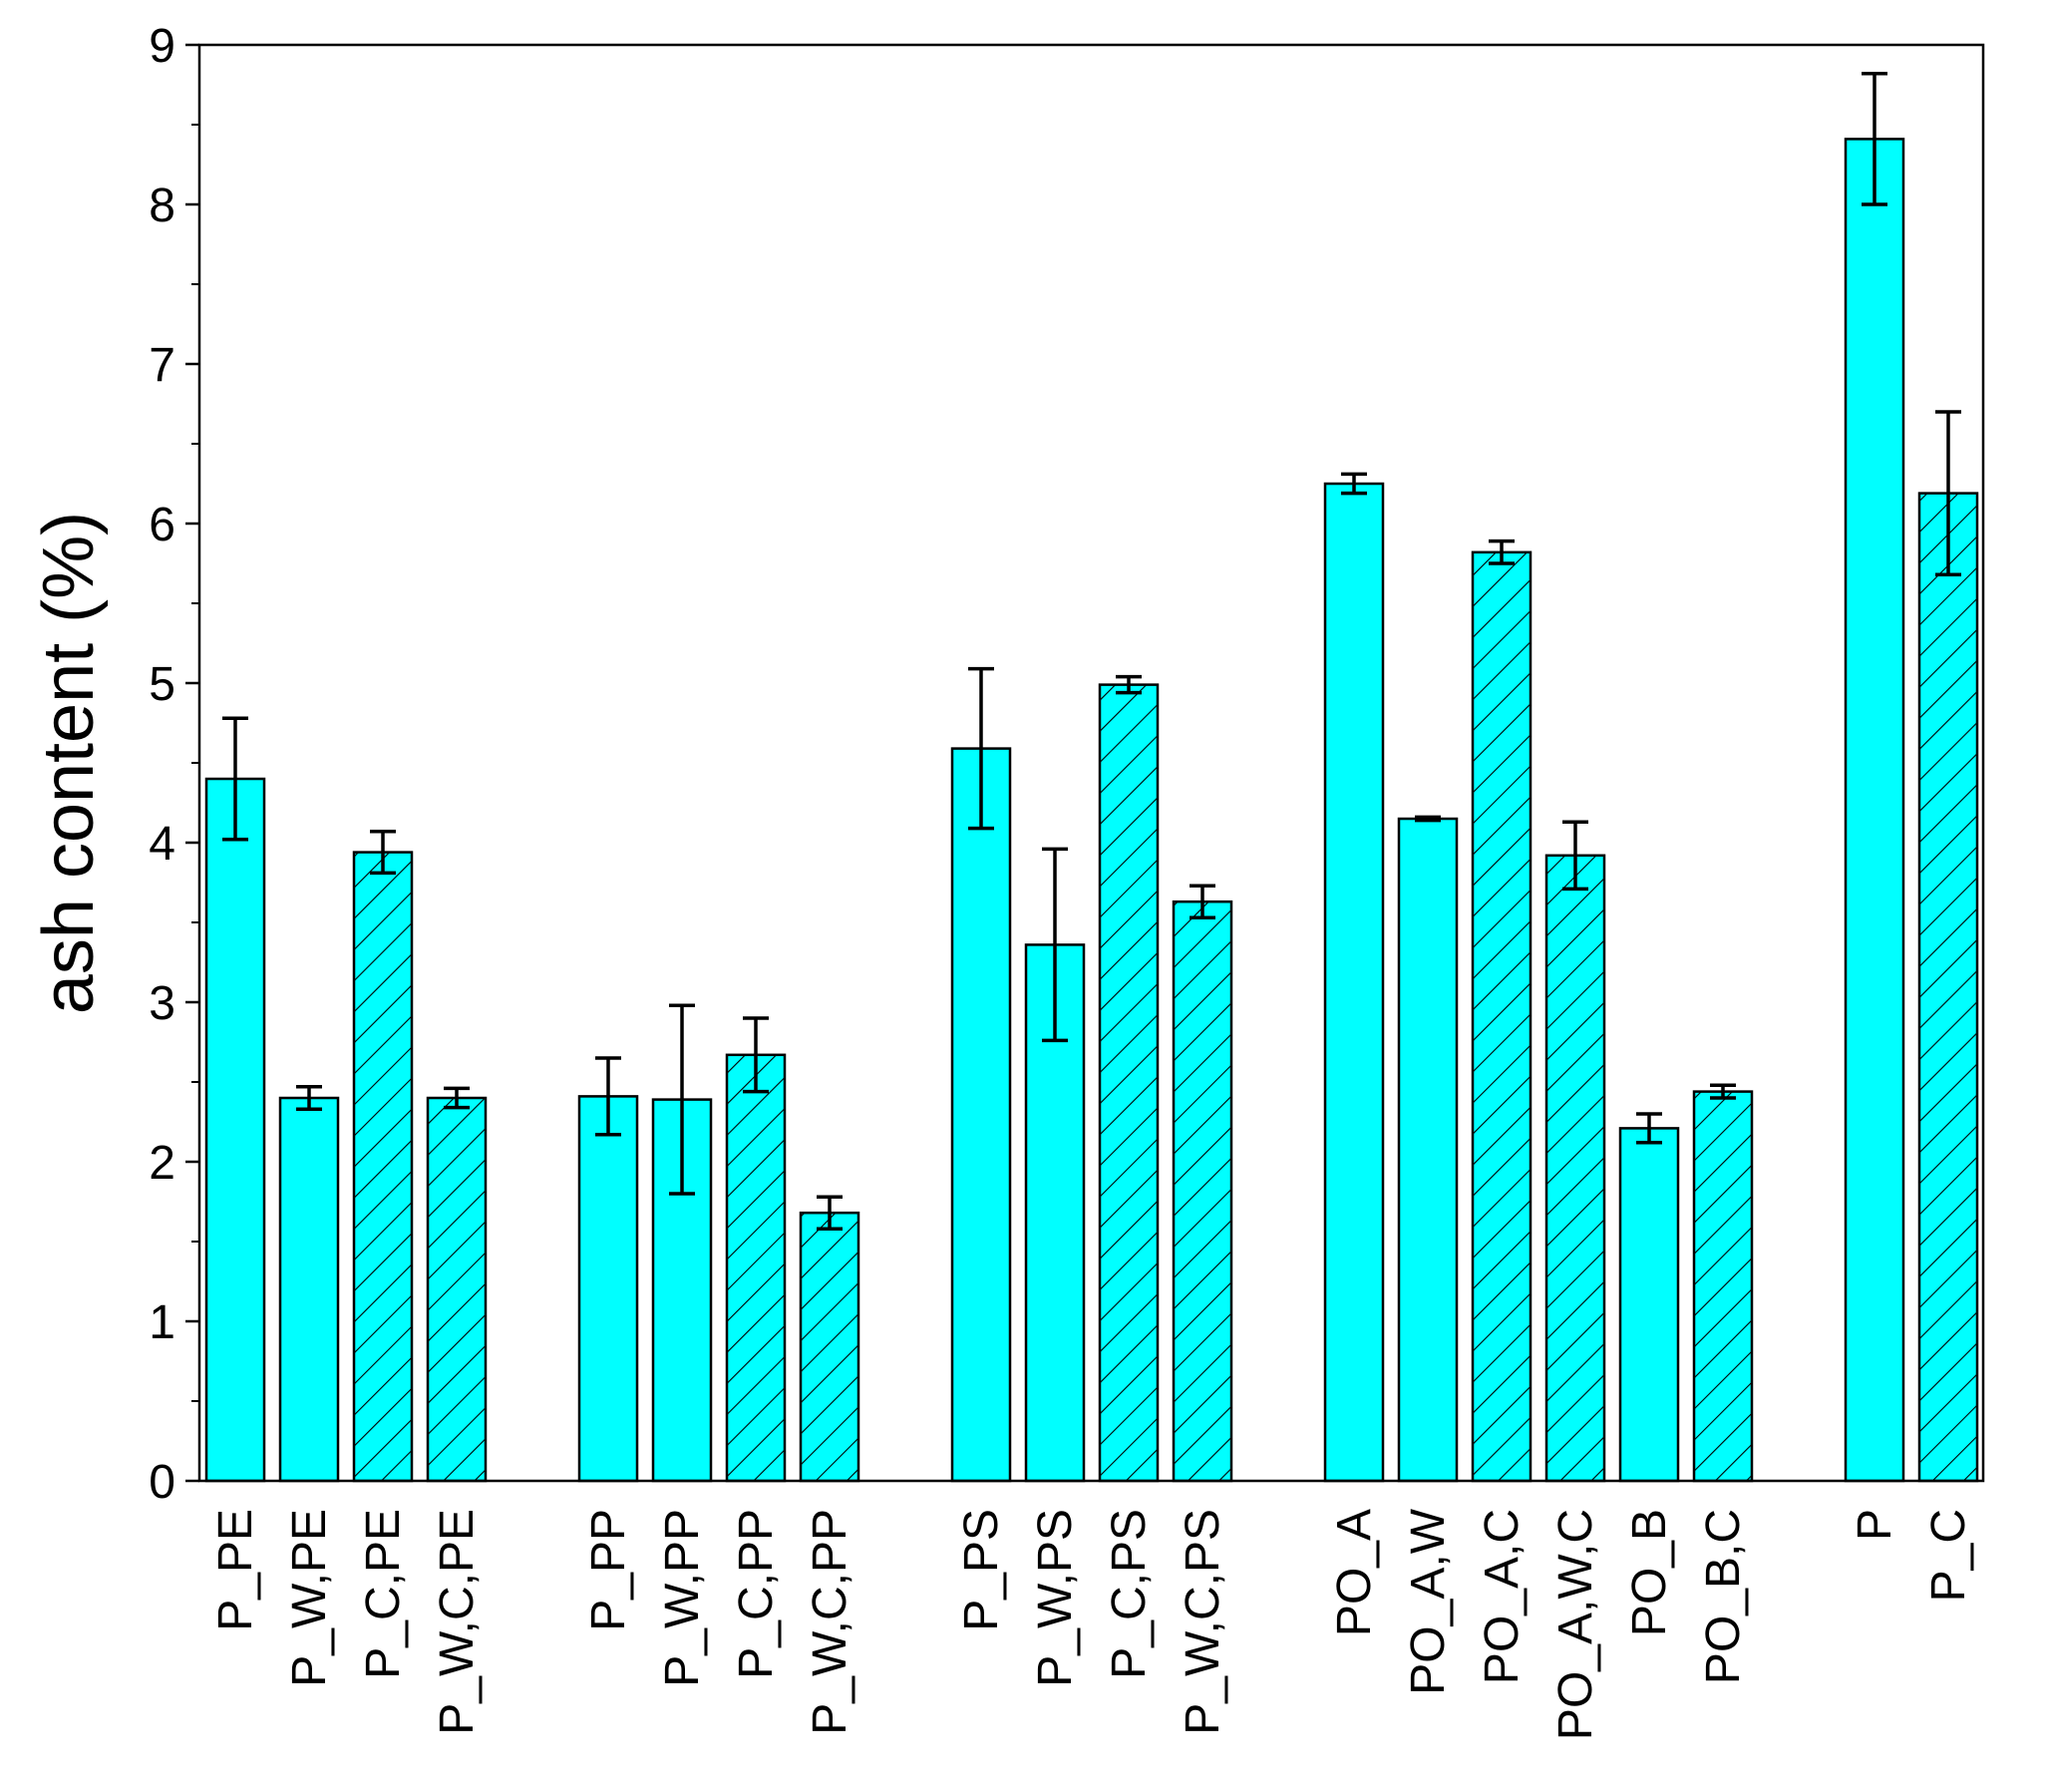 This screenshot has width=2045, height=1792. I want to click on x-category-label: P_C,PE, so click(383, 1594).